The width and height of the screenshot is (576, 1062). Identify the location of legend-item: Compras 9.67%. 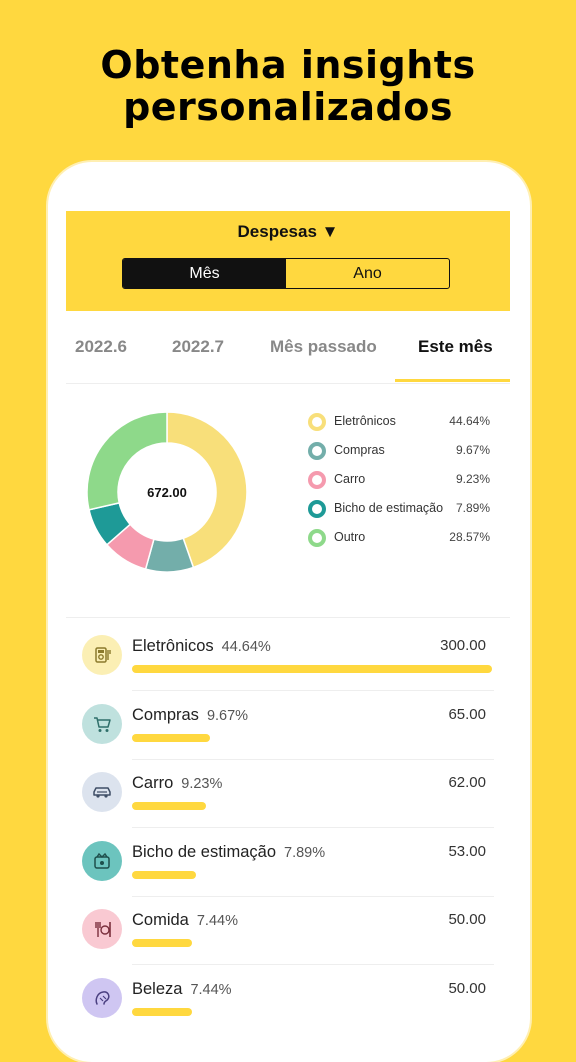
(399, 450).